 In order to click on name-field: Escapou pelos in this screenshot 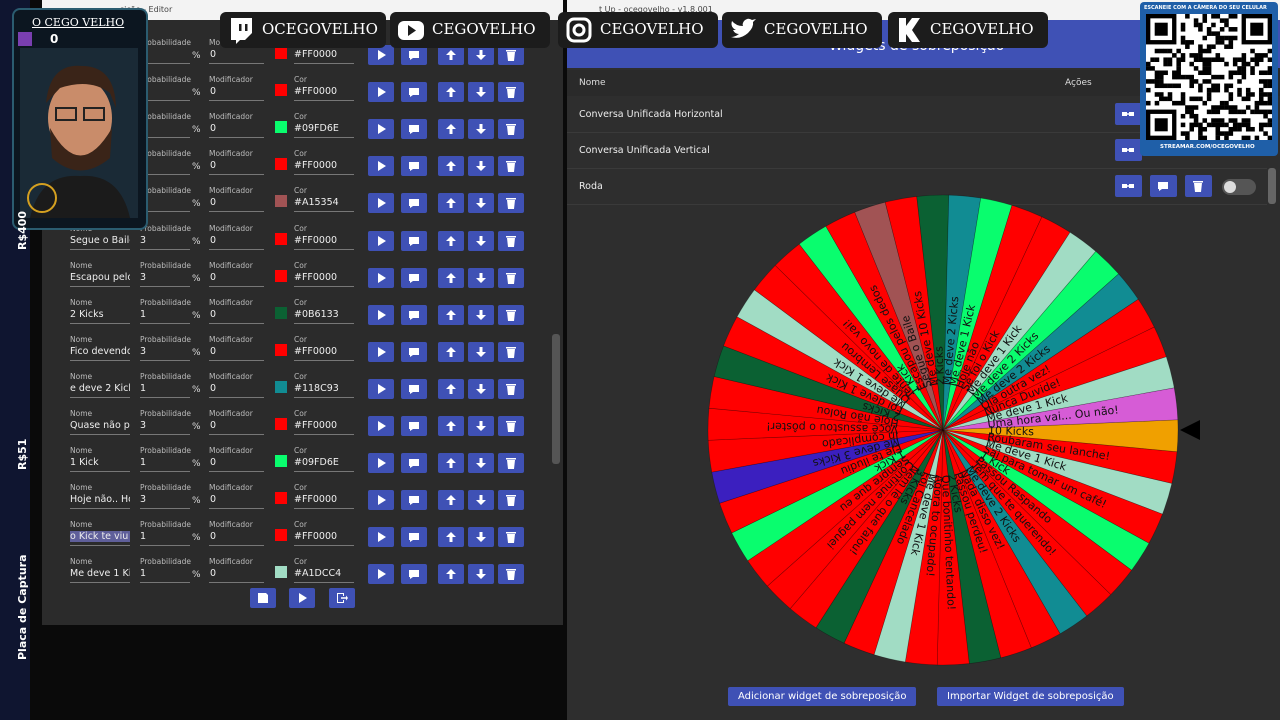, I will do `click(100, 277)`.